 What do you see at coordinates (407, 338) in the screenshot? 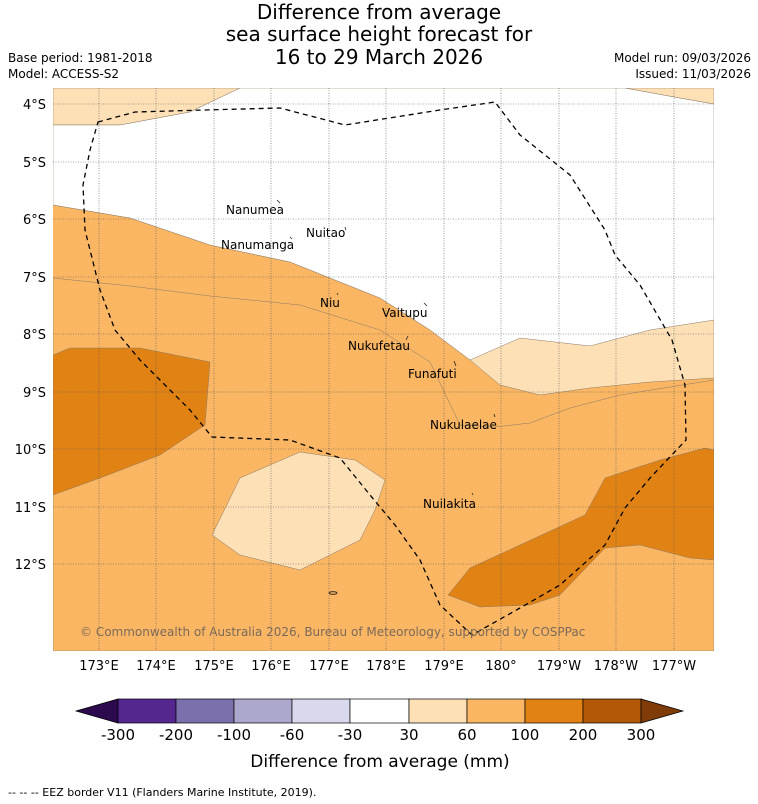
I see `island-nukufetau` at bounding box center [407, 338].